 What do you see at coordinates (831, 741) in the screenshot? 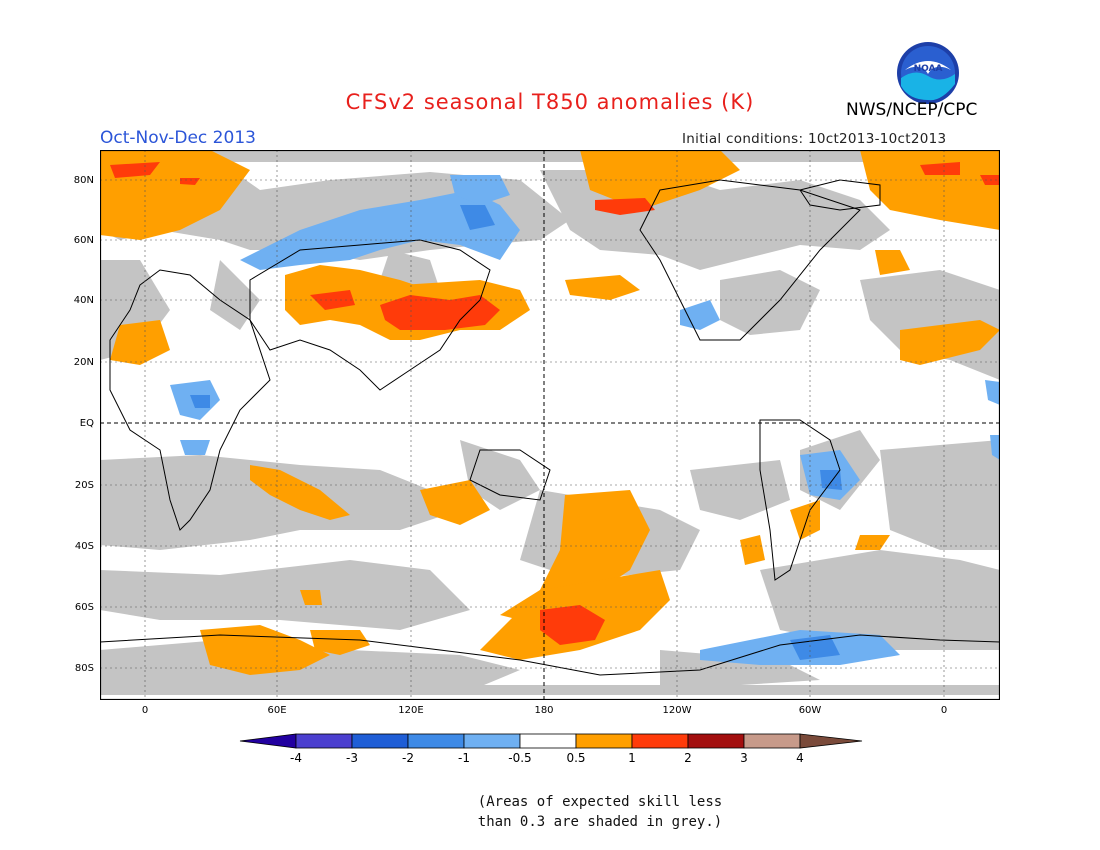
I see `colorbar-right-triangle` at bounding box center [831, 741].